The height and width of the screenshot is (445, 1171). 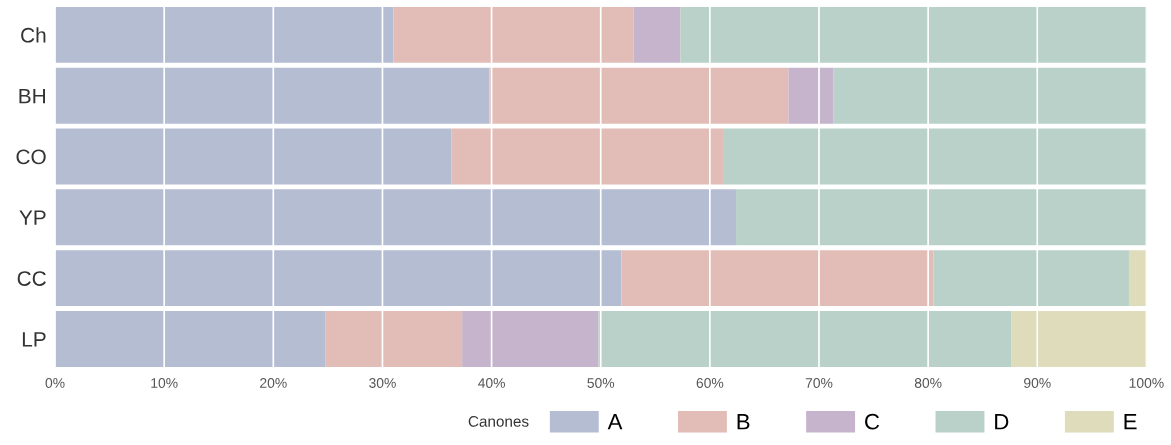 I want to click on x-tick-label: 70%, so click(x=819, y=383).